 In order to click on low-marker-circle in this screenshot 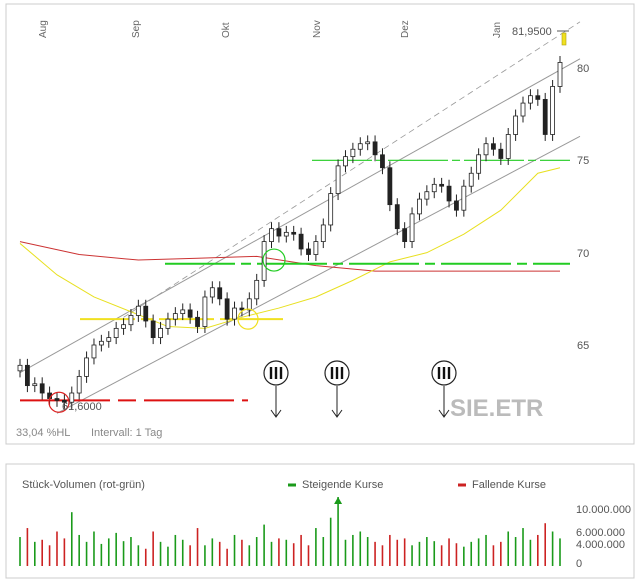, I will do `click(59, 402)`.